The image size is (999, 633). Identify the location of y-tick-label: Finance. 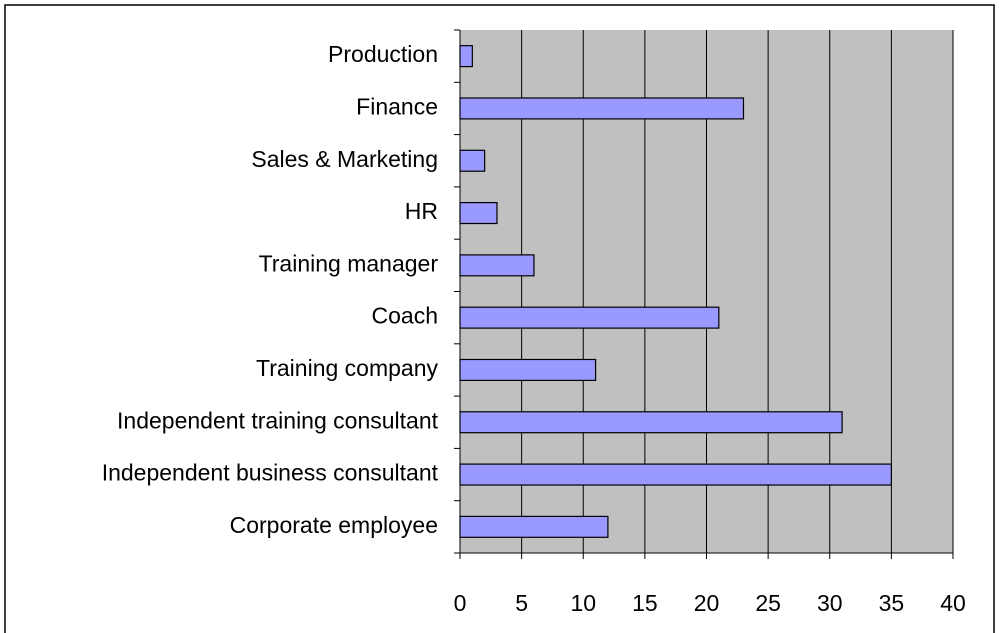
(397, 107).